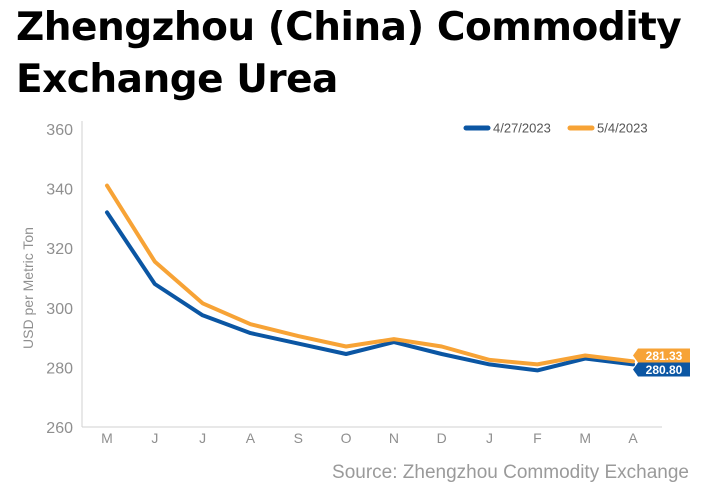  What do you see at coordinates (28, 288) in the screenshot?
I see `y-axis-label: USD per Metric Ton` at bounding box center [28, 288].